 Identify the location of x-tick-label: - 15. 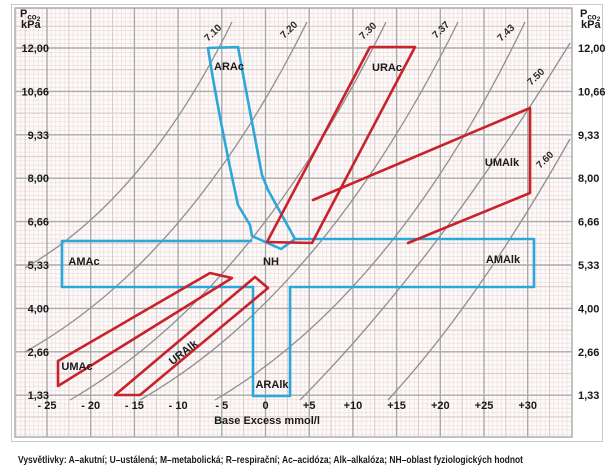
(134, 406).